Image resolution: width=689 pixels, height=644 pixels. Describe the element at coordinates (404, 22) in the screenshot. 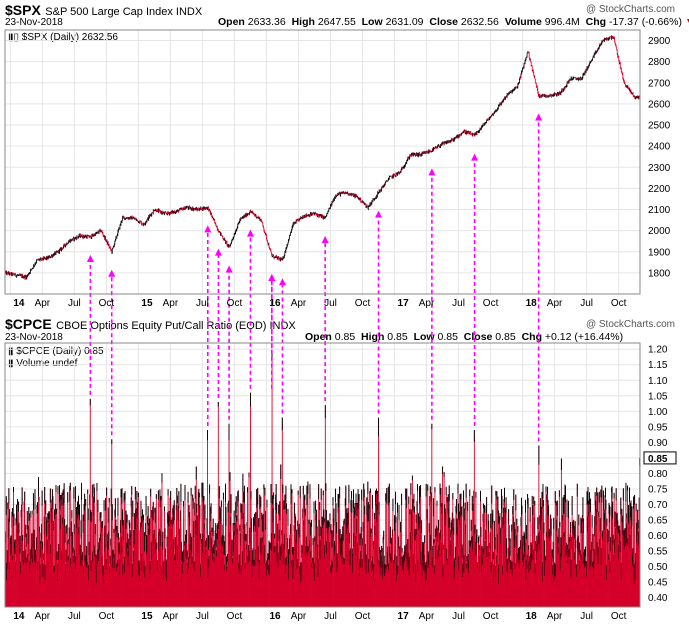

I see `spx-low: 2631.09` at that location.